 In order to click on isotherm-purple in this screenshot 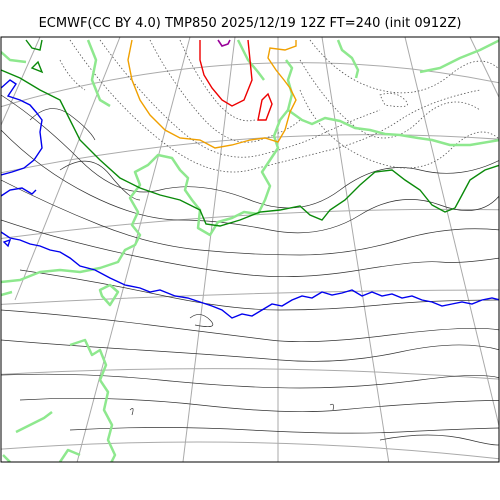, I will do `click(224, 43)`.